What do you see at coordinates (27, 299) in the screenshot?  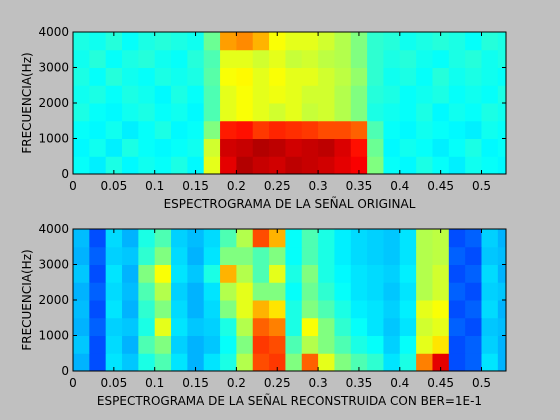 I see `y-axis-label: FRECUENCIA(Hz)` at bounding box center [27, 299].